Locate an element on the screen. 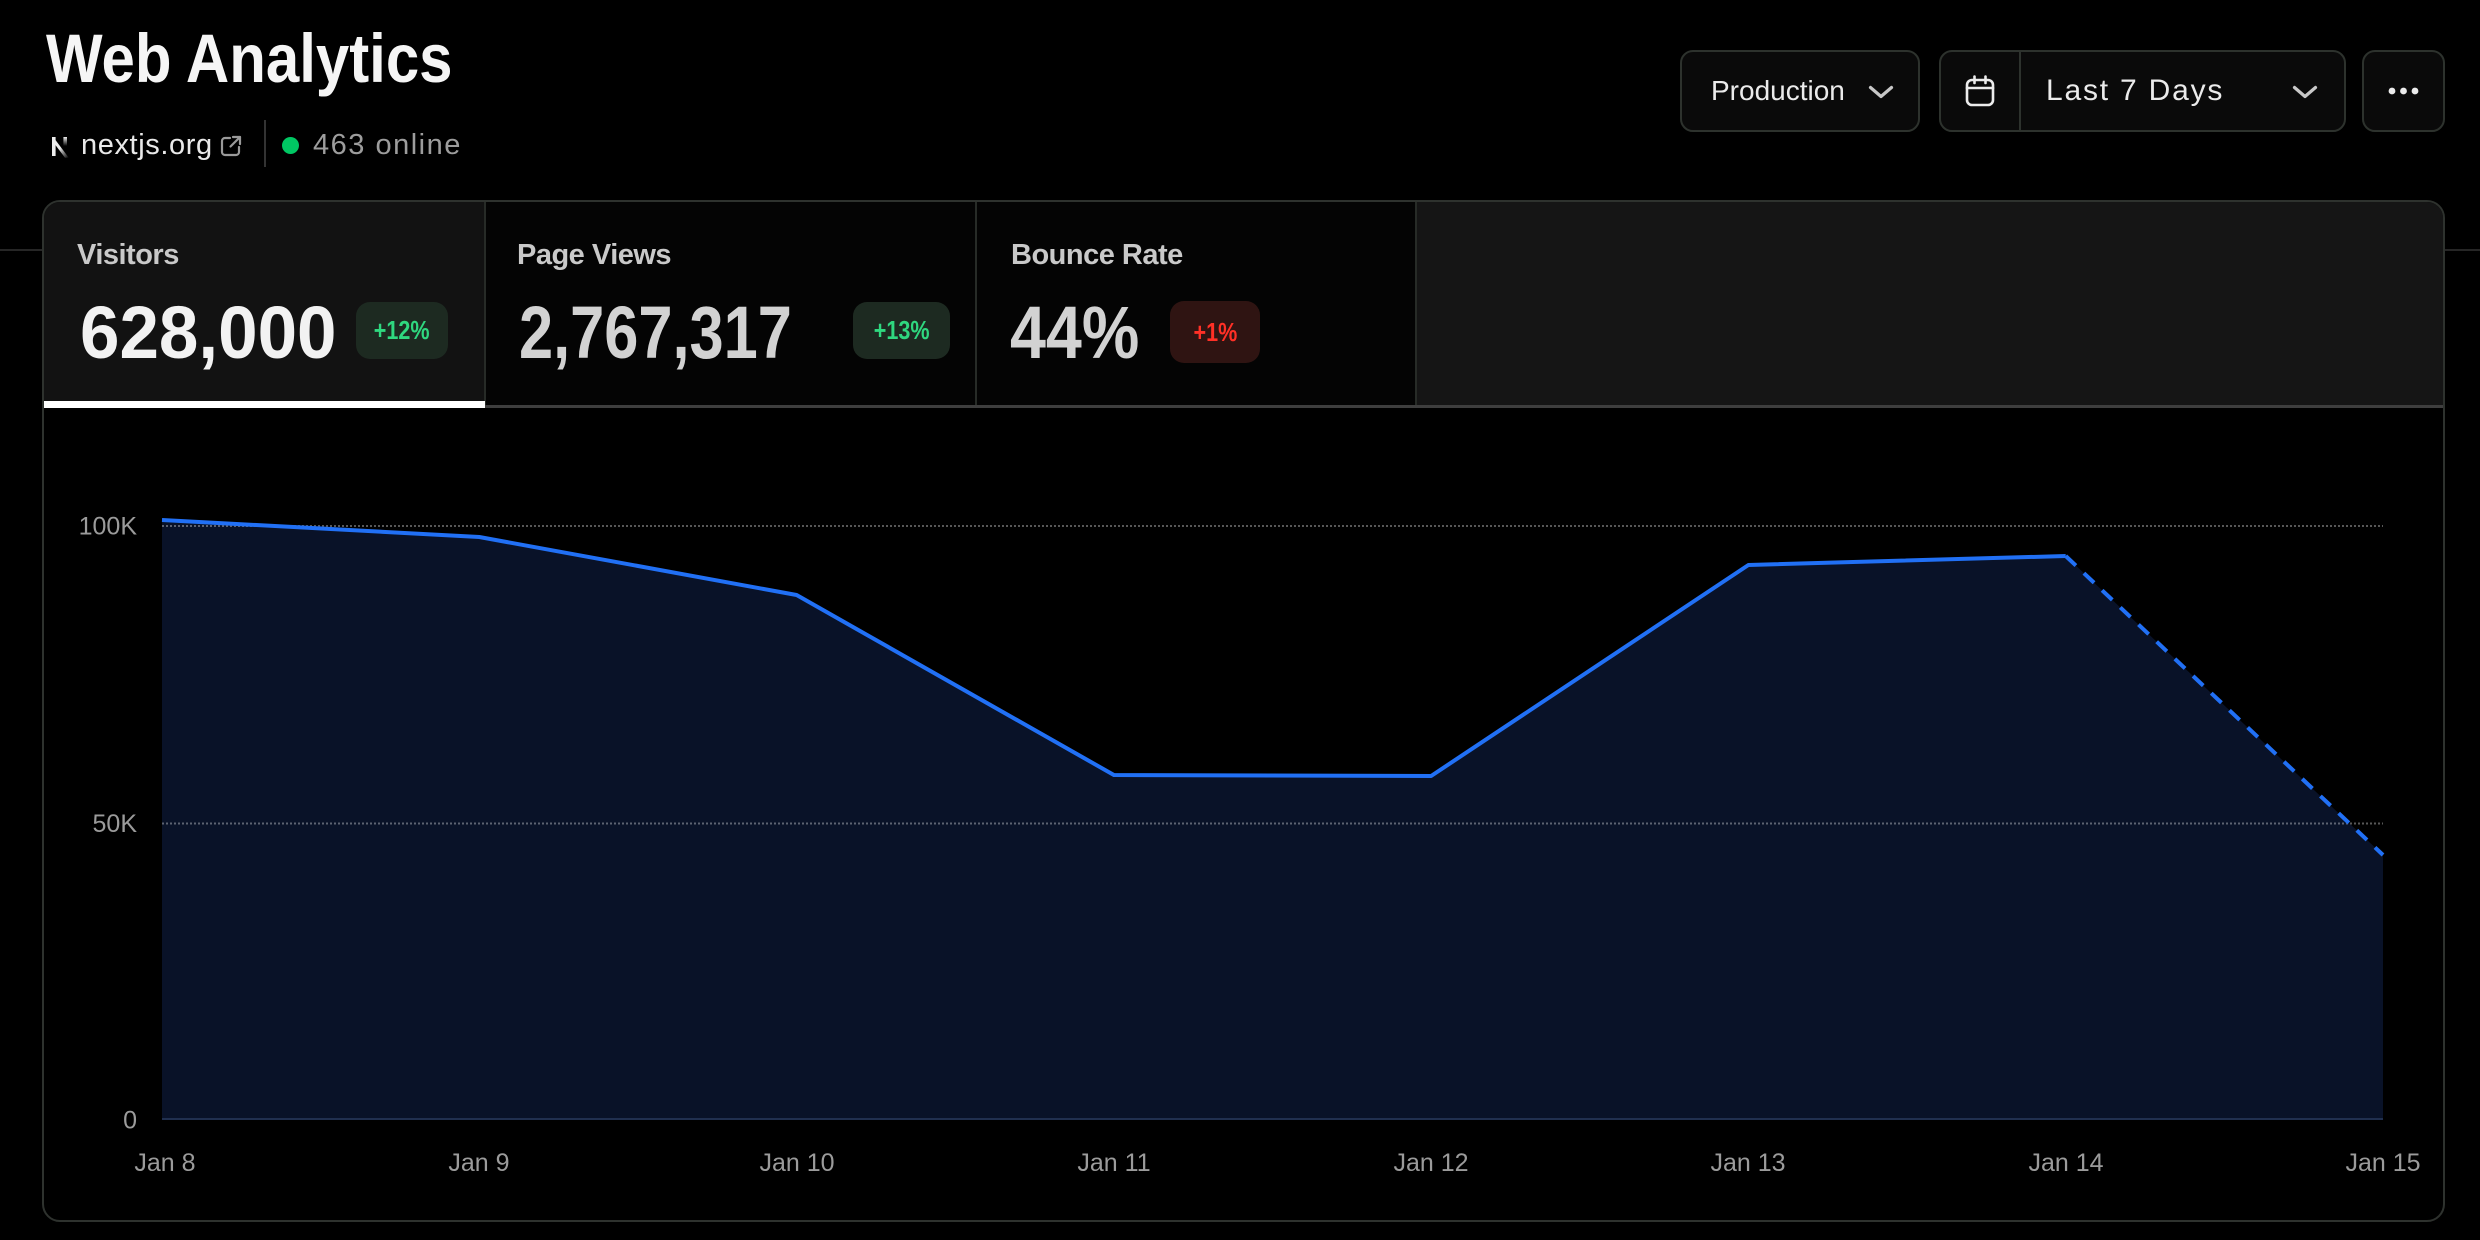  svg-text: Jan 11 is located at coordinates (1113, 1163).